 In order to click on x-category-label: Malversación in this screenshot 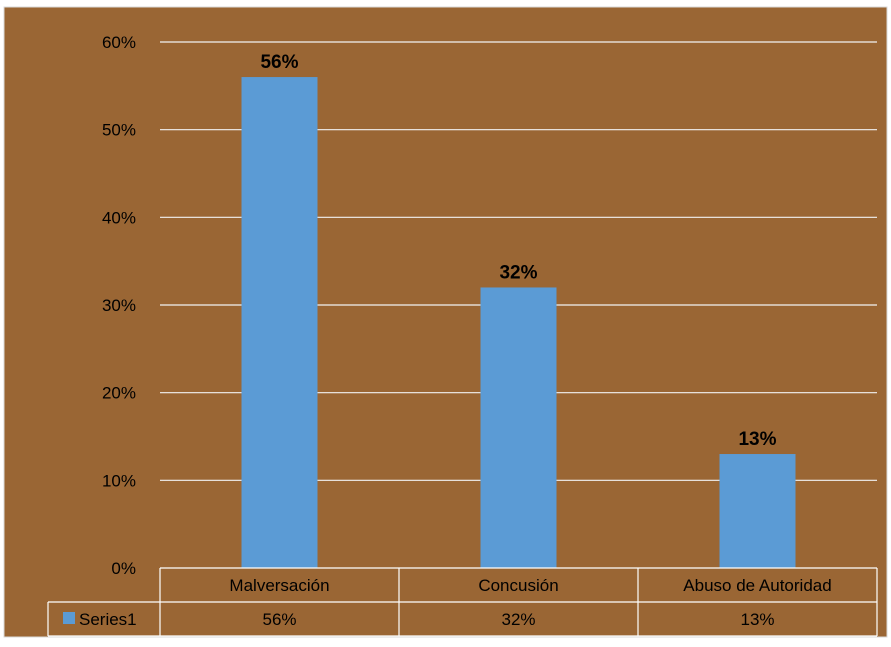, I will do `click(279, 585)`.